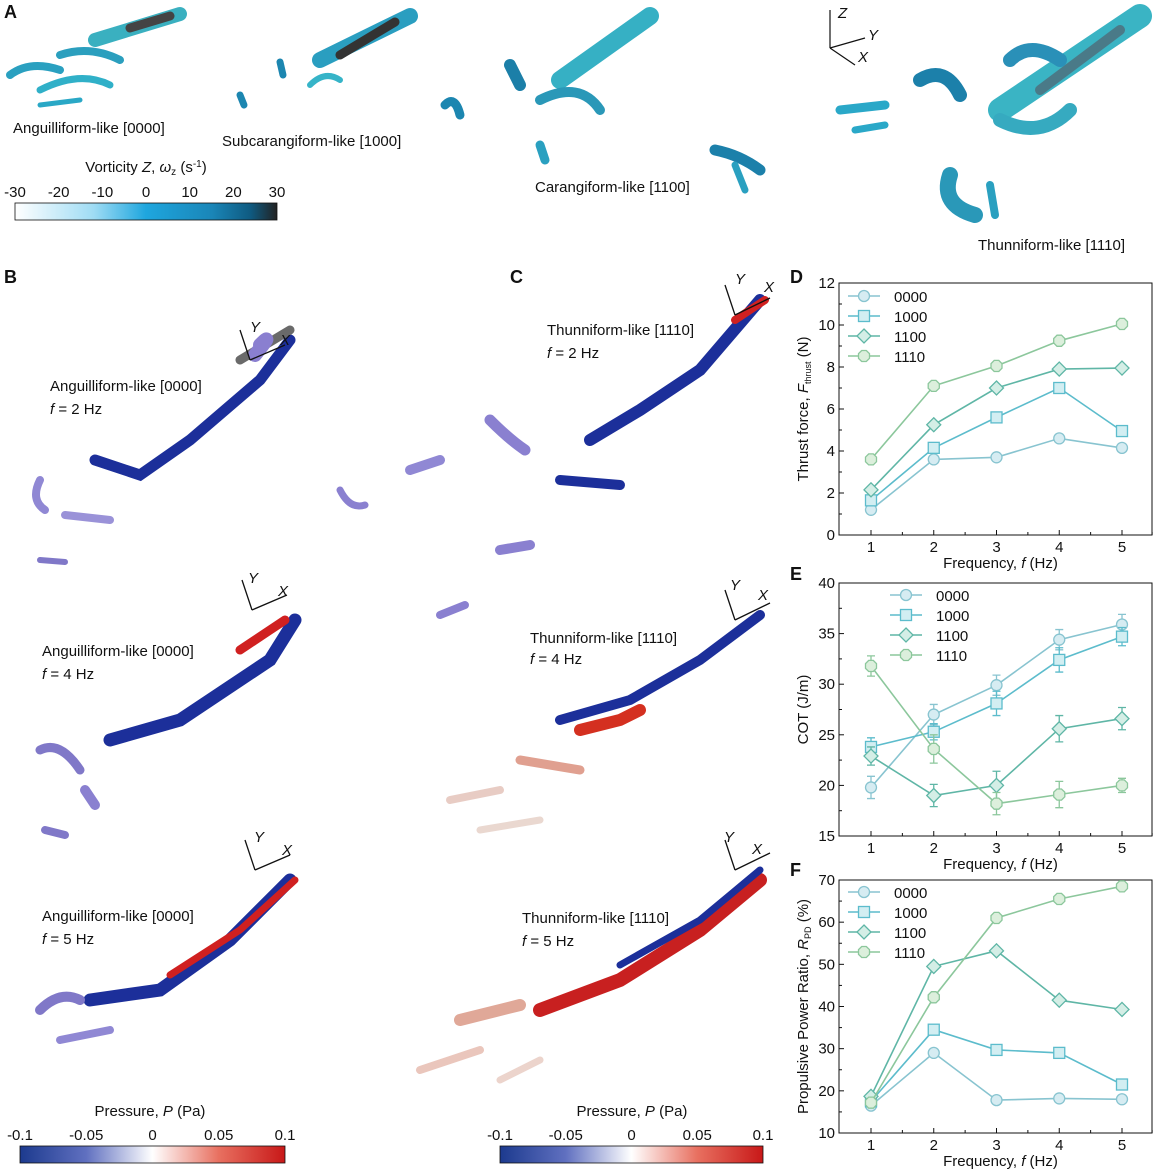 The height and width of the screenshot is (1175, 1153). I want to click on axis-x-b3: X, so click(287, 850).